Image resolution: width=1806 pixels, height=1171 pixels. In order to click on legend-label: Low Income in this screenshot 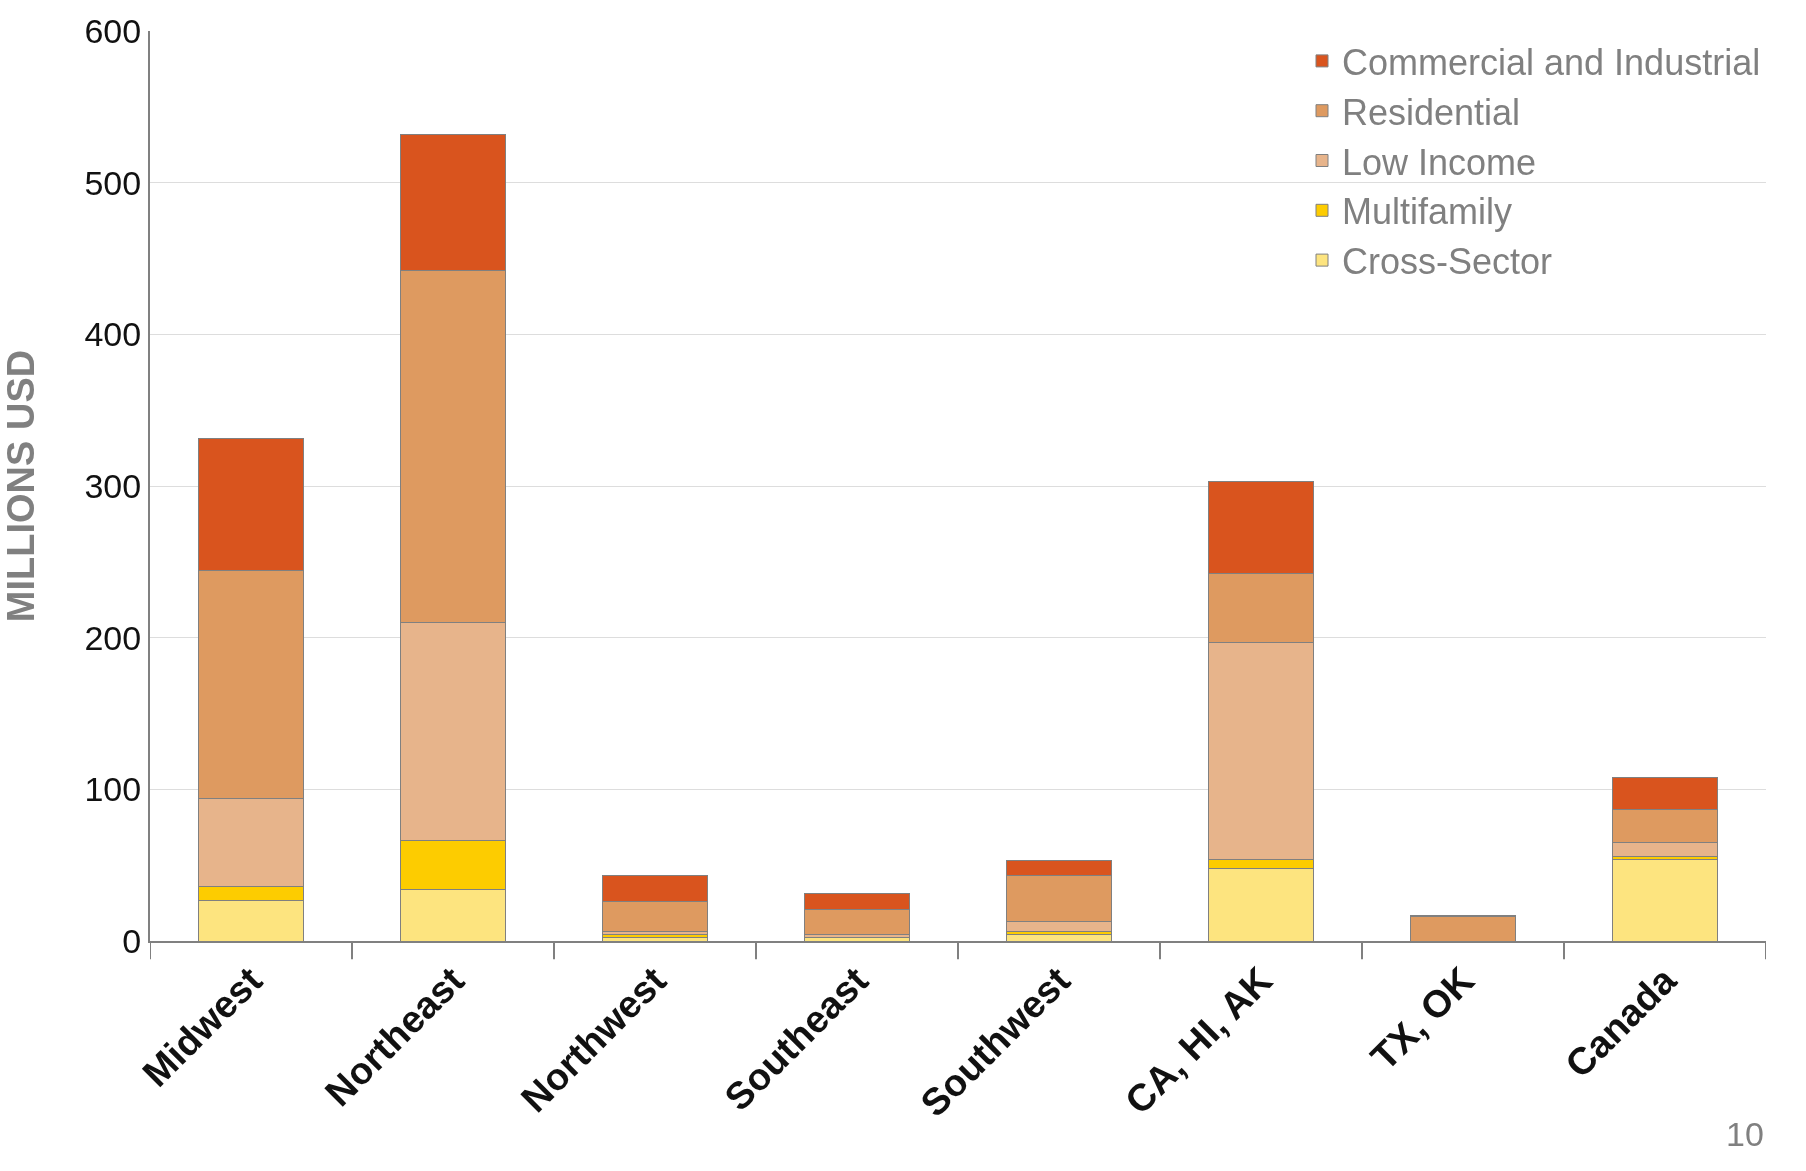, I will do `click(1439, 162)`.